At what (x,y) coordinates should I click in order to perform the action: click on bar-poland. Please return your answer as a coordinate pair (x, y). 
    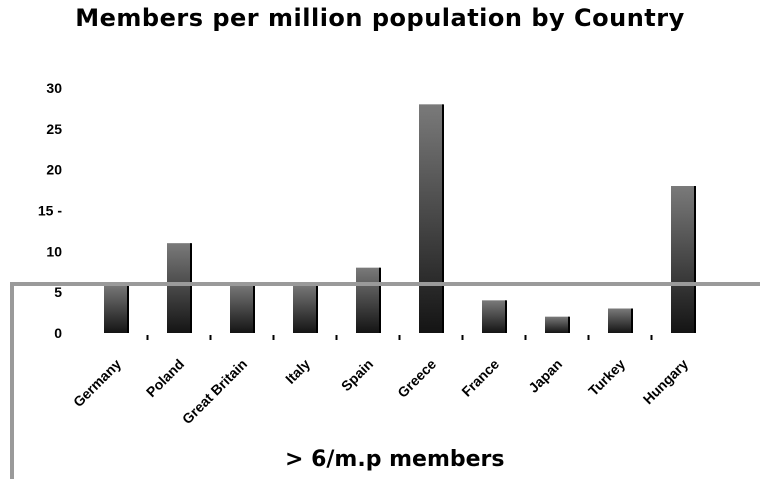
    Looking at the image, I should click on (179, 288).